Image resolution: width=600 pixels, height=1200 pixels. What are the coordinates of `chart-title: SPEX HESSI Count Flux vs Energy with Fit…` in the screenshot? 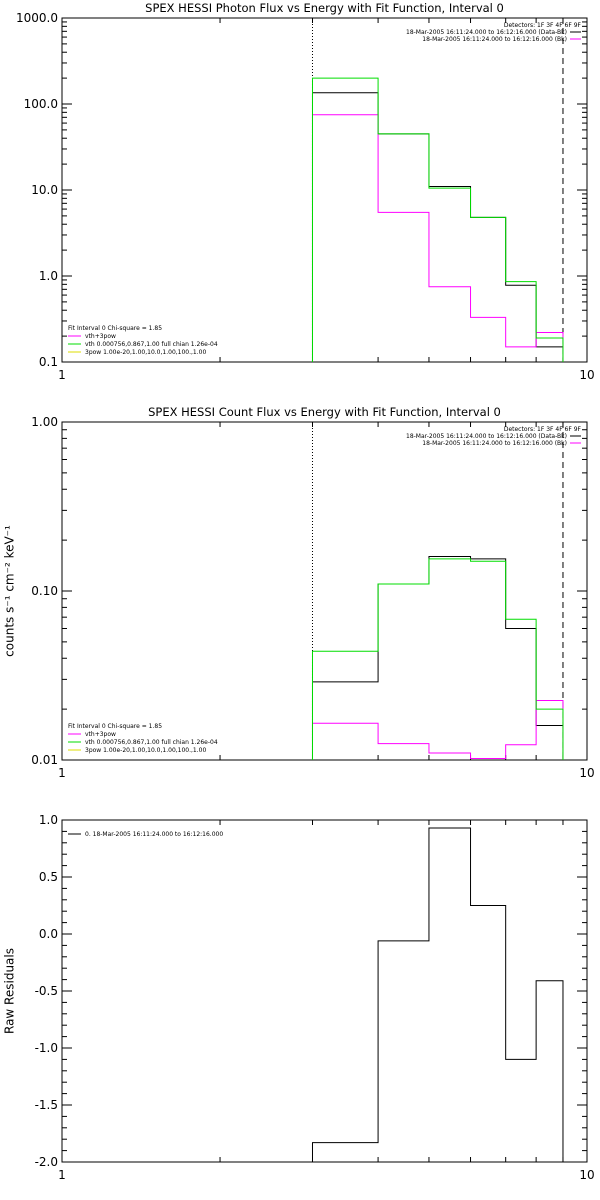 It's located at (324, 412).